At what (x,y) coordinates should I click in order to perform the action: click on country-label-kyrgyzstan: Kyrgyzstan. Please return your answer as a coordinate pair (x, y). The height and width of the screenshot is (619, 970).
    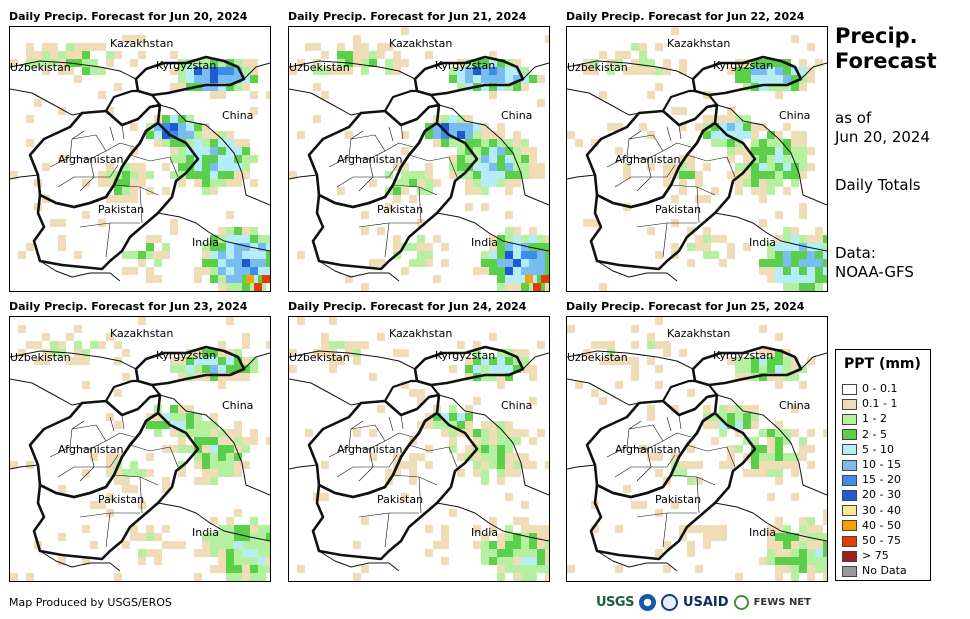
    Looking at the image, I should click on (743, 355).